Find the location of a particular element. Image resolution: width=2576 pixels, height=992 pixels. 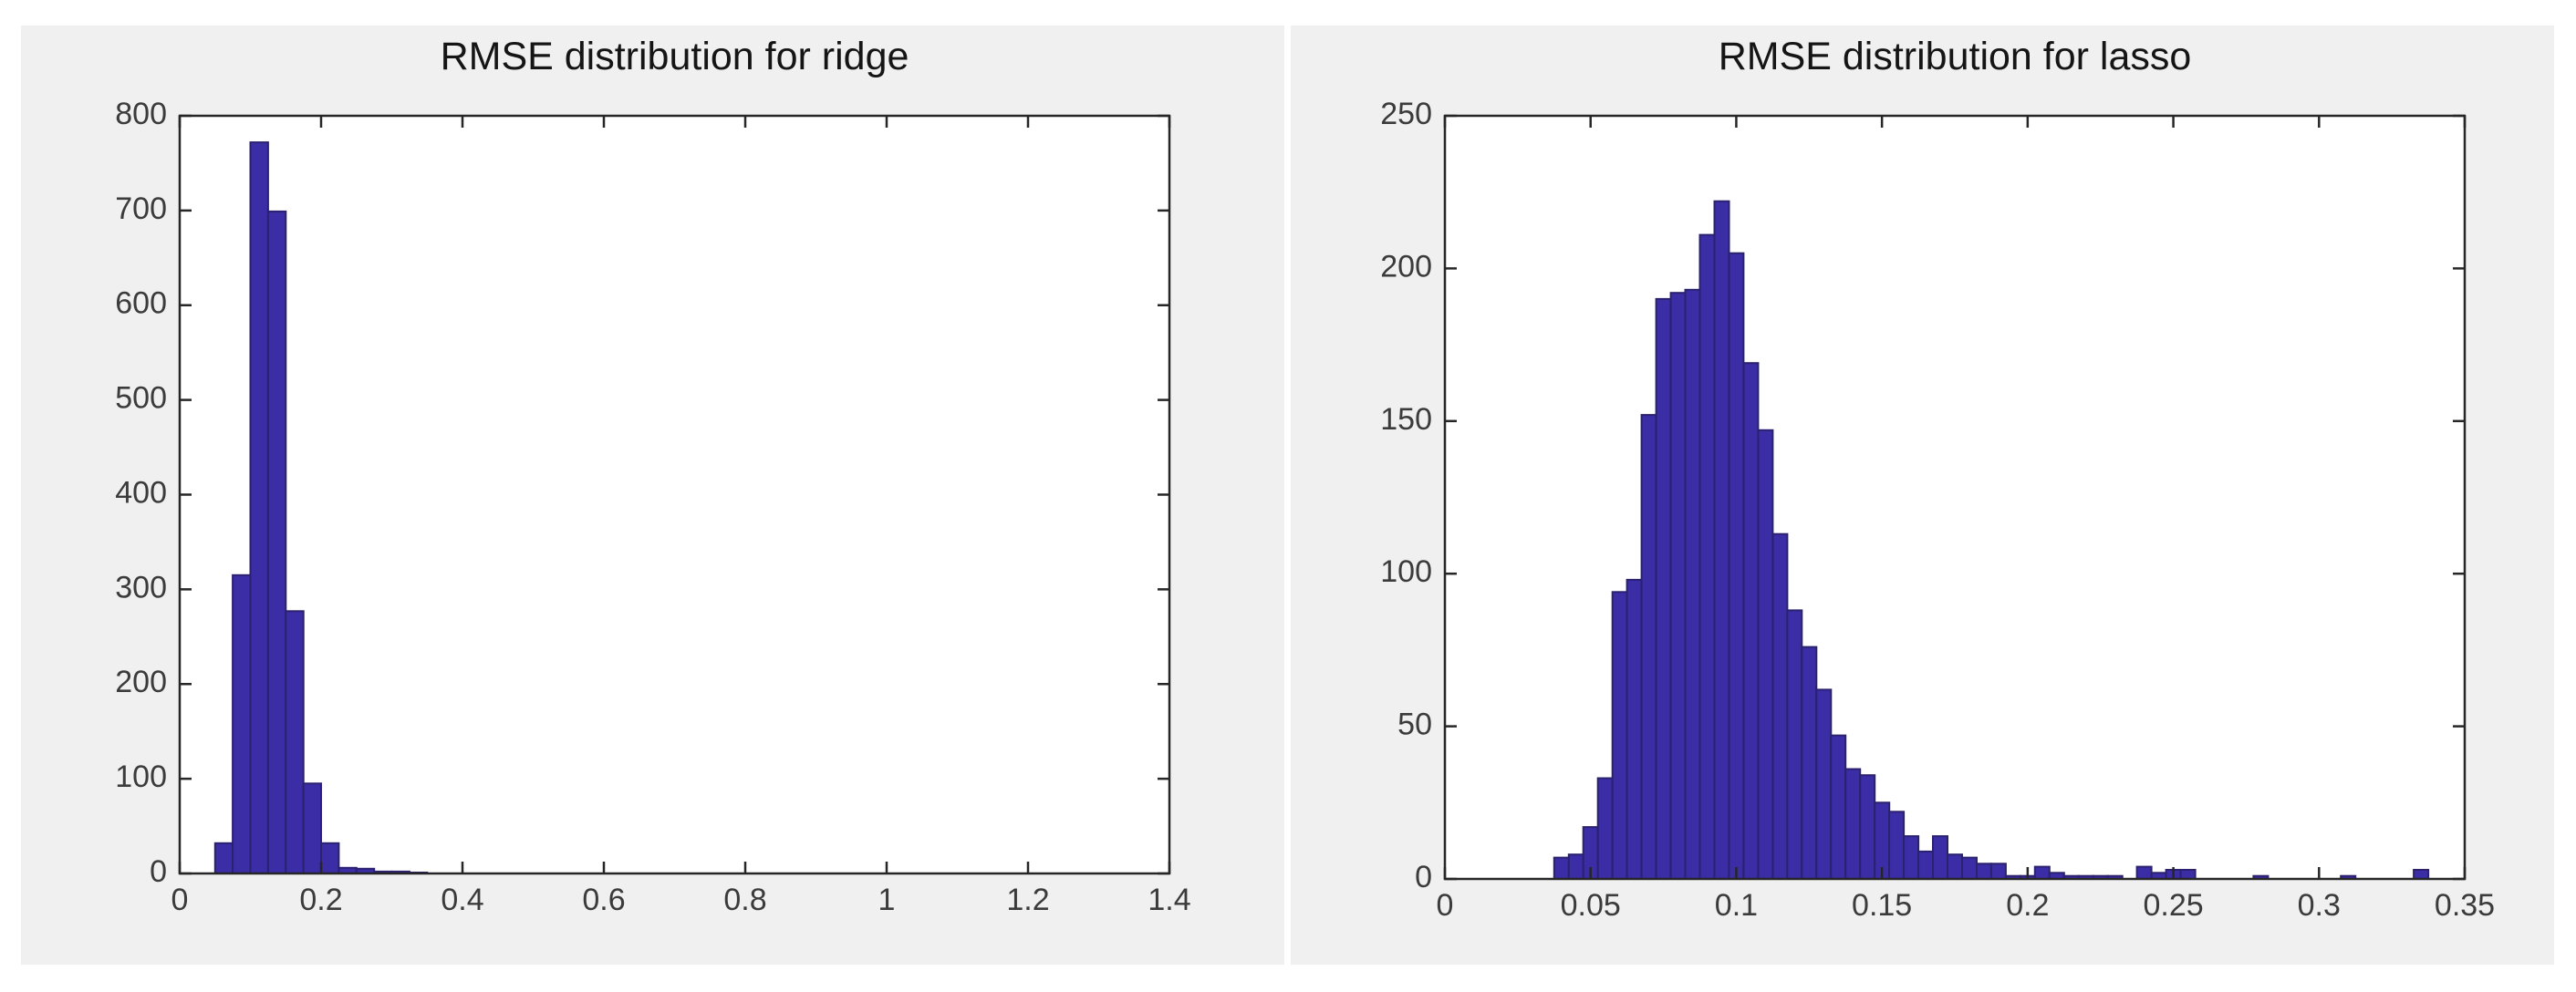

y-tick-label: 250 is located at coordinates (1406, 114).